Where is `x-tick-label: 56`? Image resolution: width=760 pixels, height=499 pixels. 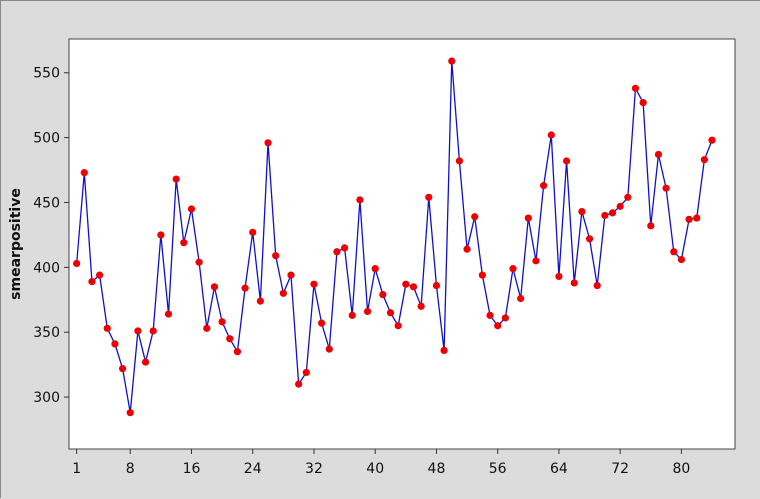
x-tick-label: 56 is located at coordinates (498, 469).